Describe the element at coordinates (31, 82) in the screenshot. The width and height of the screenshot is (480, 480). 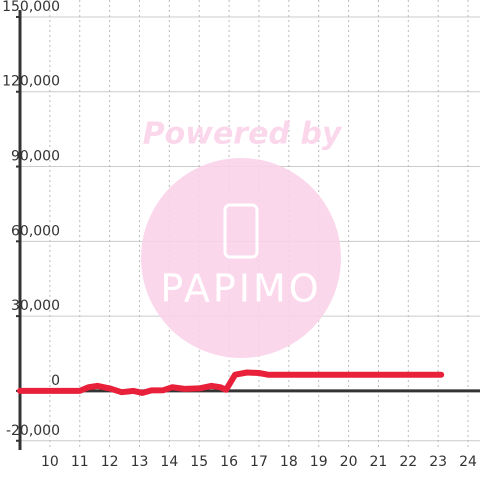
I see `y-tick-label: 120,000` at that location.